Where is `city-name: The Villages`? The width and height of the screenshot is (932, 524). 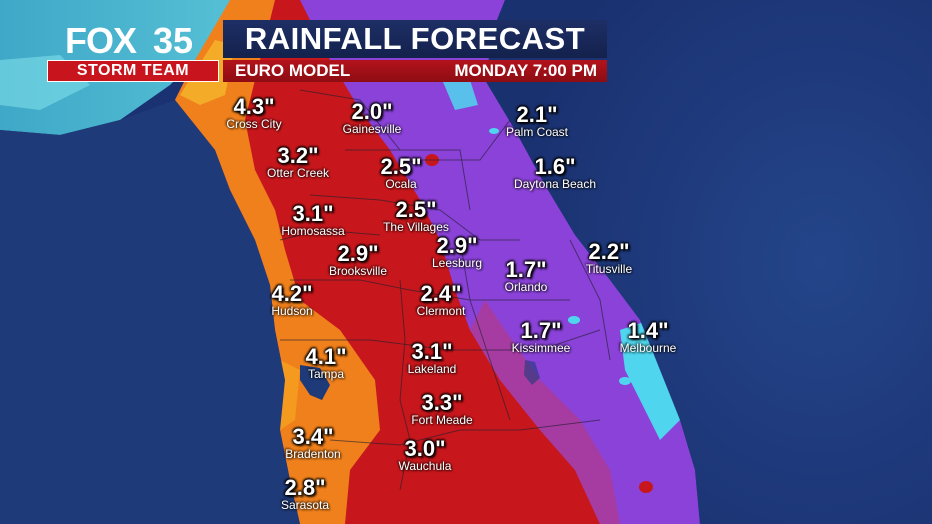
city-name: The Villages is located at coordinates (416, 227).